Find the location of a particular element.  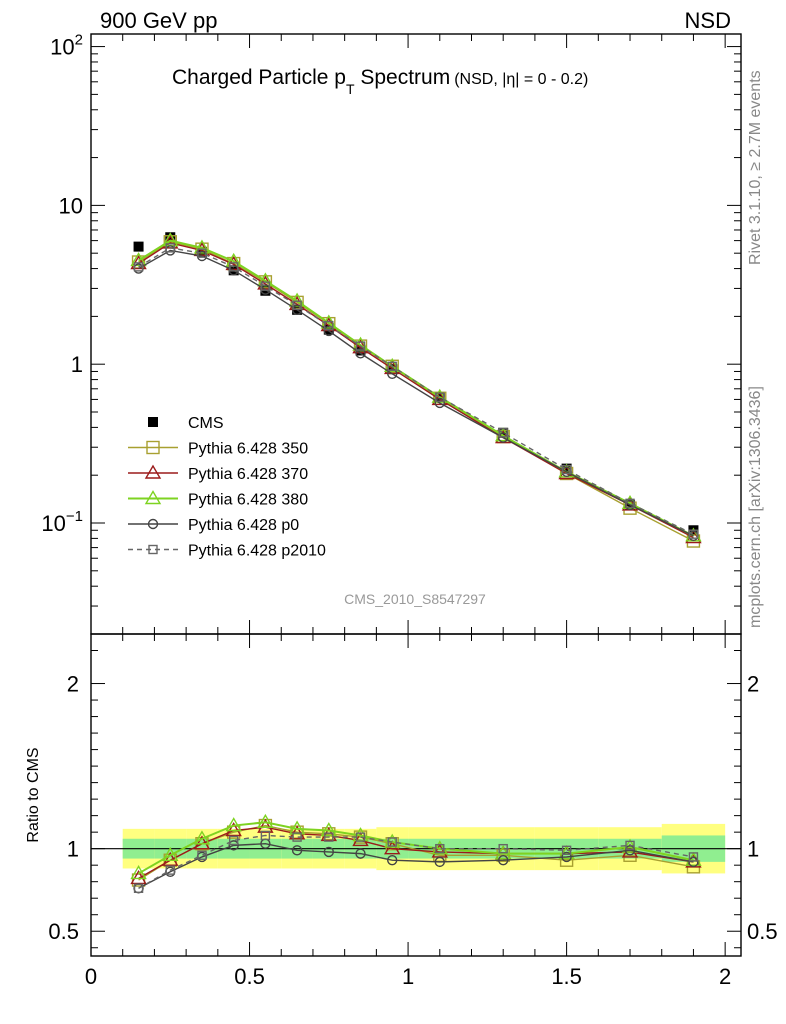

x-tick-label: 0.5 is located at coordinates (249, 976).